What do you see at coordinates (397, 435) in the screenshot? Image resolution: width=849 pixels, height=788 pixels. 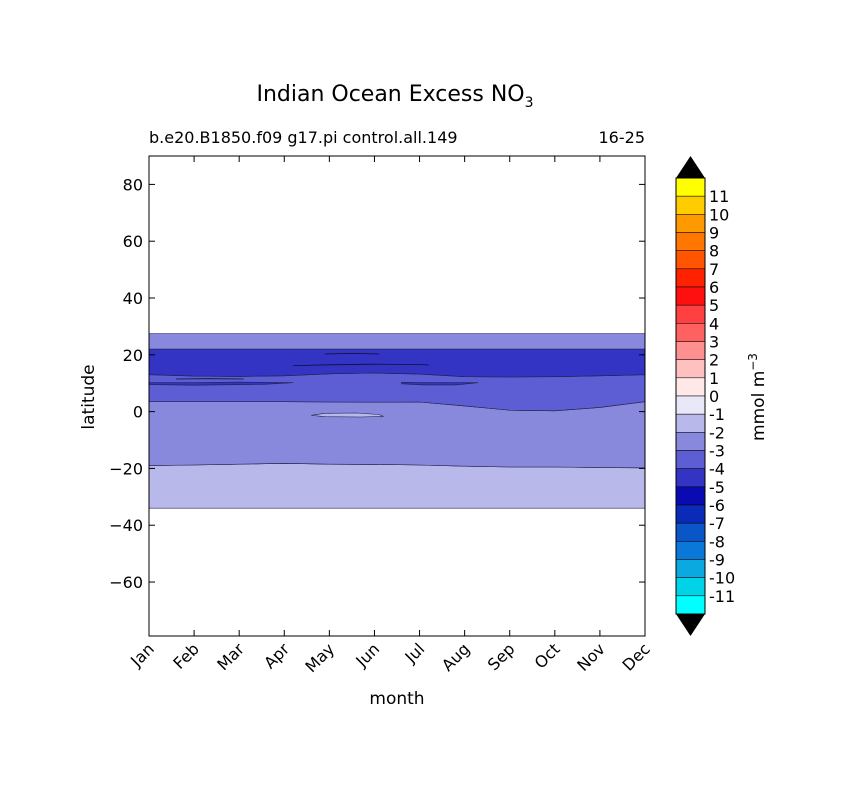 I see `region-band-minus3-main` at bounding box center [397, 435].